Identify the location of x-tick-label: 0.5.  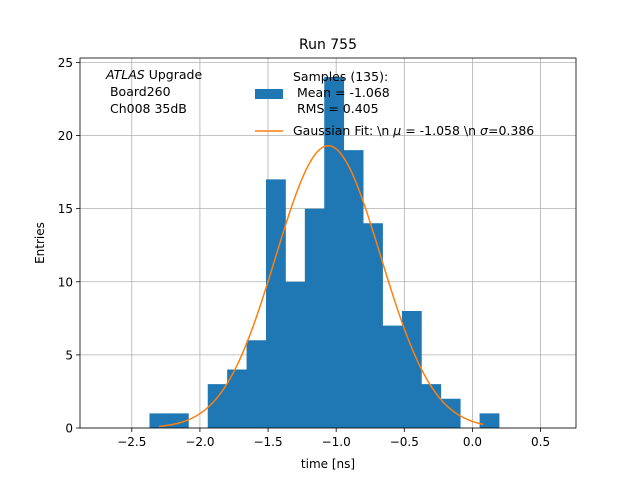
(540, 442).